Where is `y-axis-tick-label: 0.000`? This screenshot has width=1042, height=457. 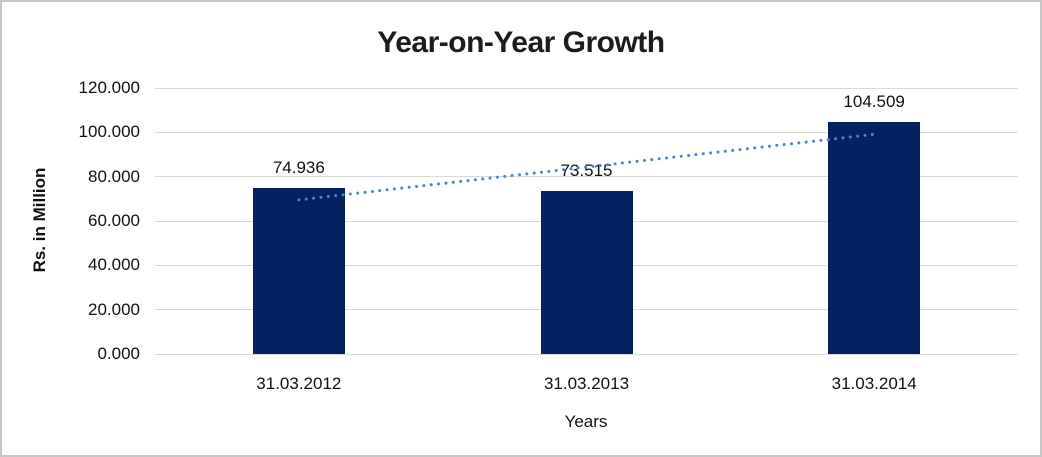
y-axis-tick-label: 0.000 is located at coordinates (118, 353).